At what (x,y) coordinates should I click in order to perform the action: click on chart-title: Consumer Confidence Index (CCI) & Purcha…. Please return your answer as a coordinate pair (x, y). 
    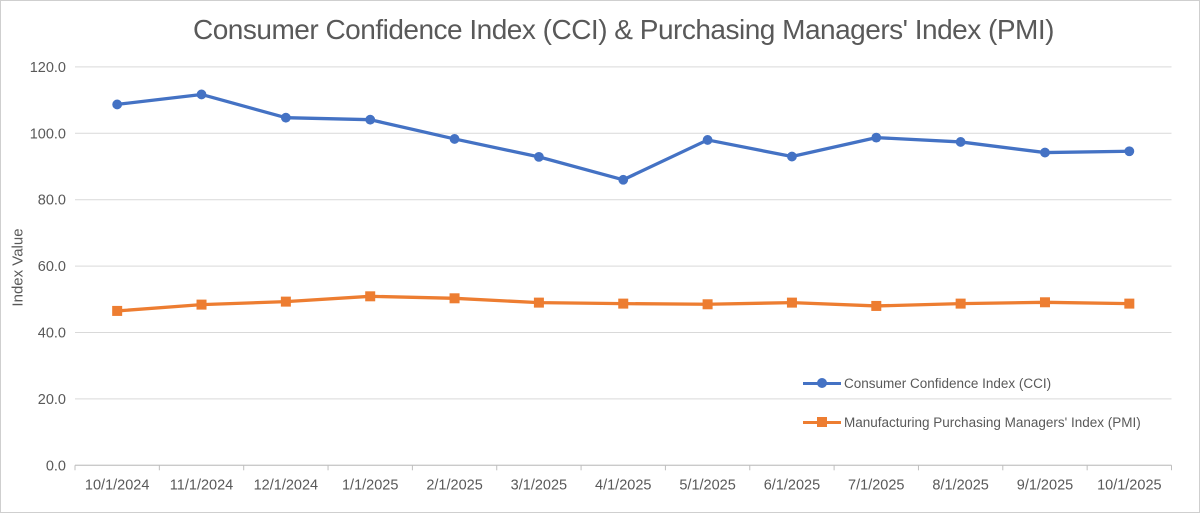
    Looking at the image, I should click on (623, 29).